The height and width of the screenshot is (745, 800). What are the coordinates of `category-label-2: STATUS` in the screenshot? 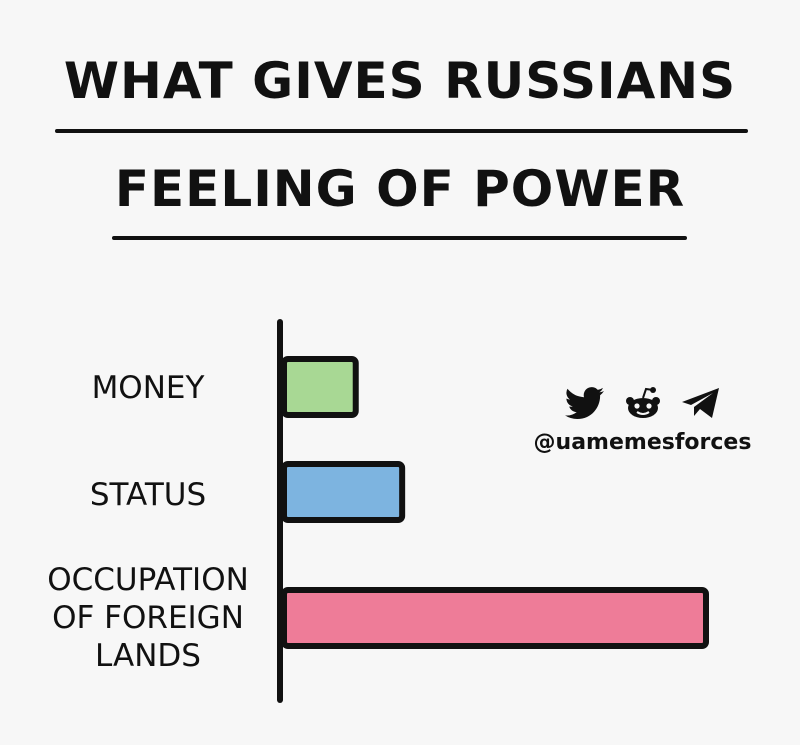 It's located at (148, 495).